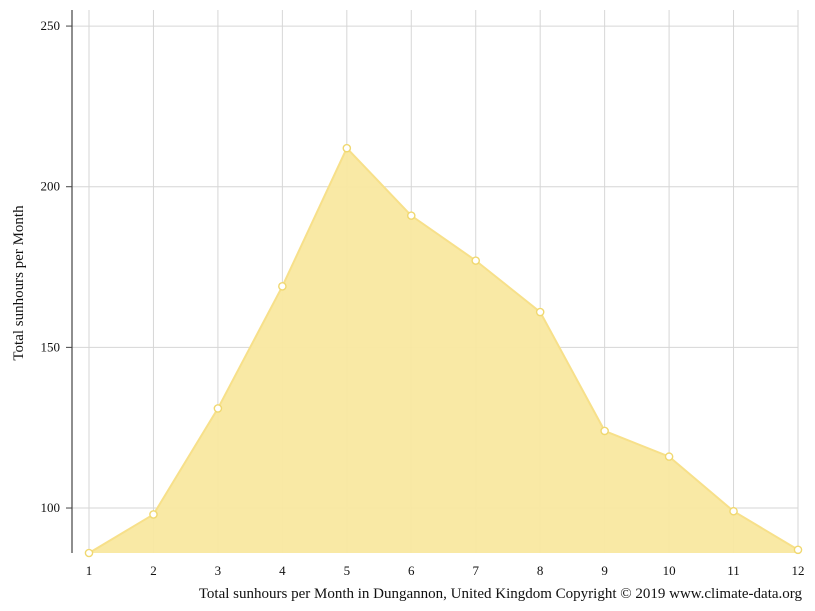  What do you see at coordinates (604, 570) in the screenshot?
I see `x-tick-label-9: 9` at bounding box center [604, 570].